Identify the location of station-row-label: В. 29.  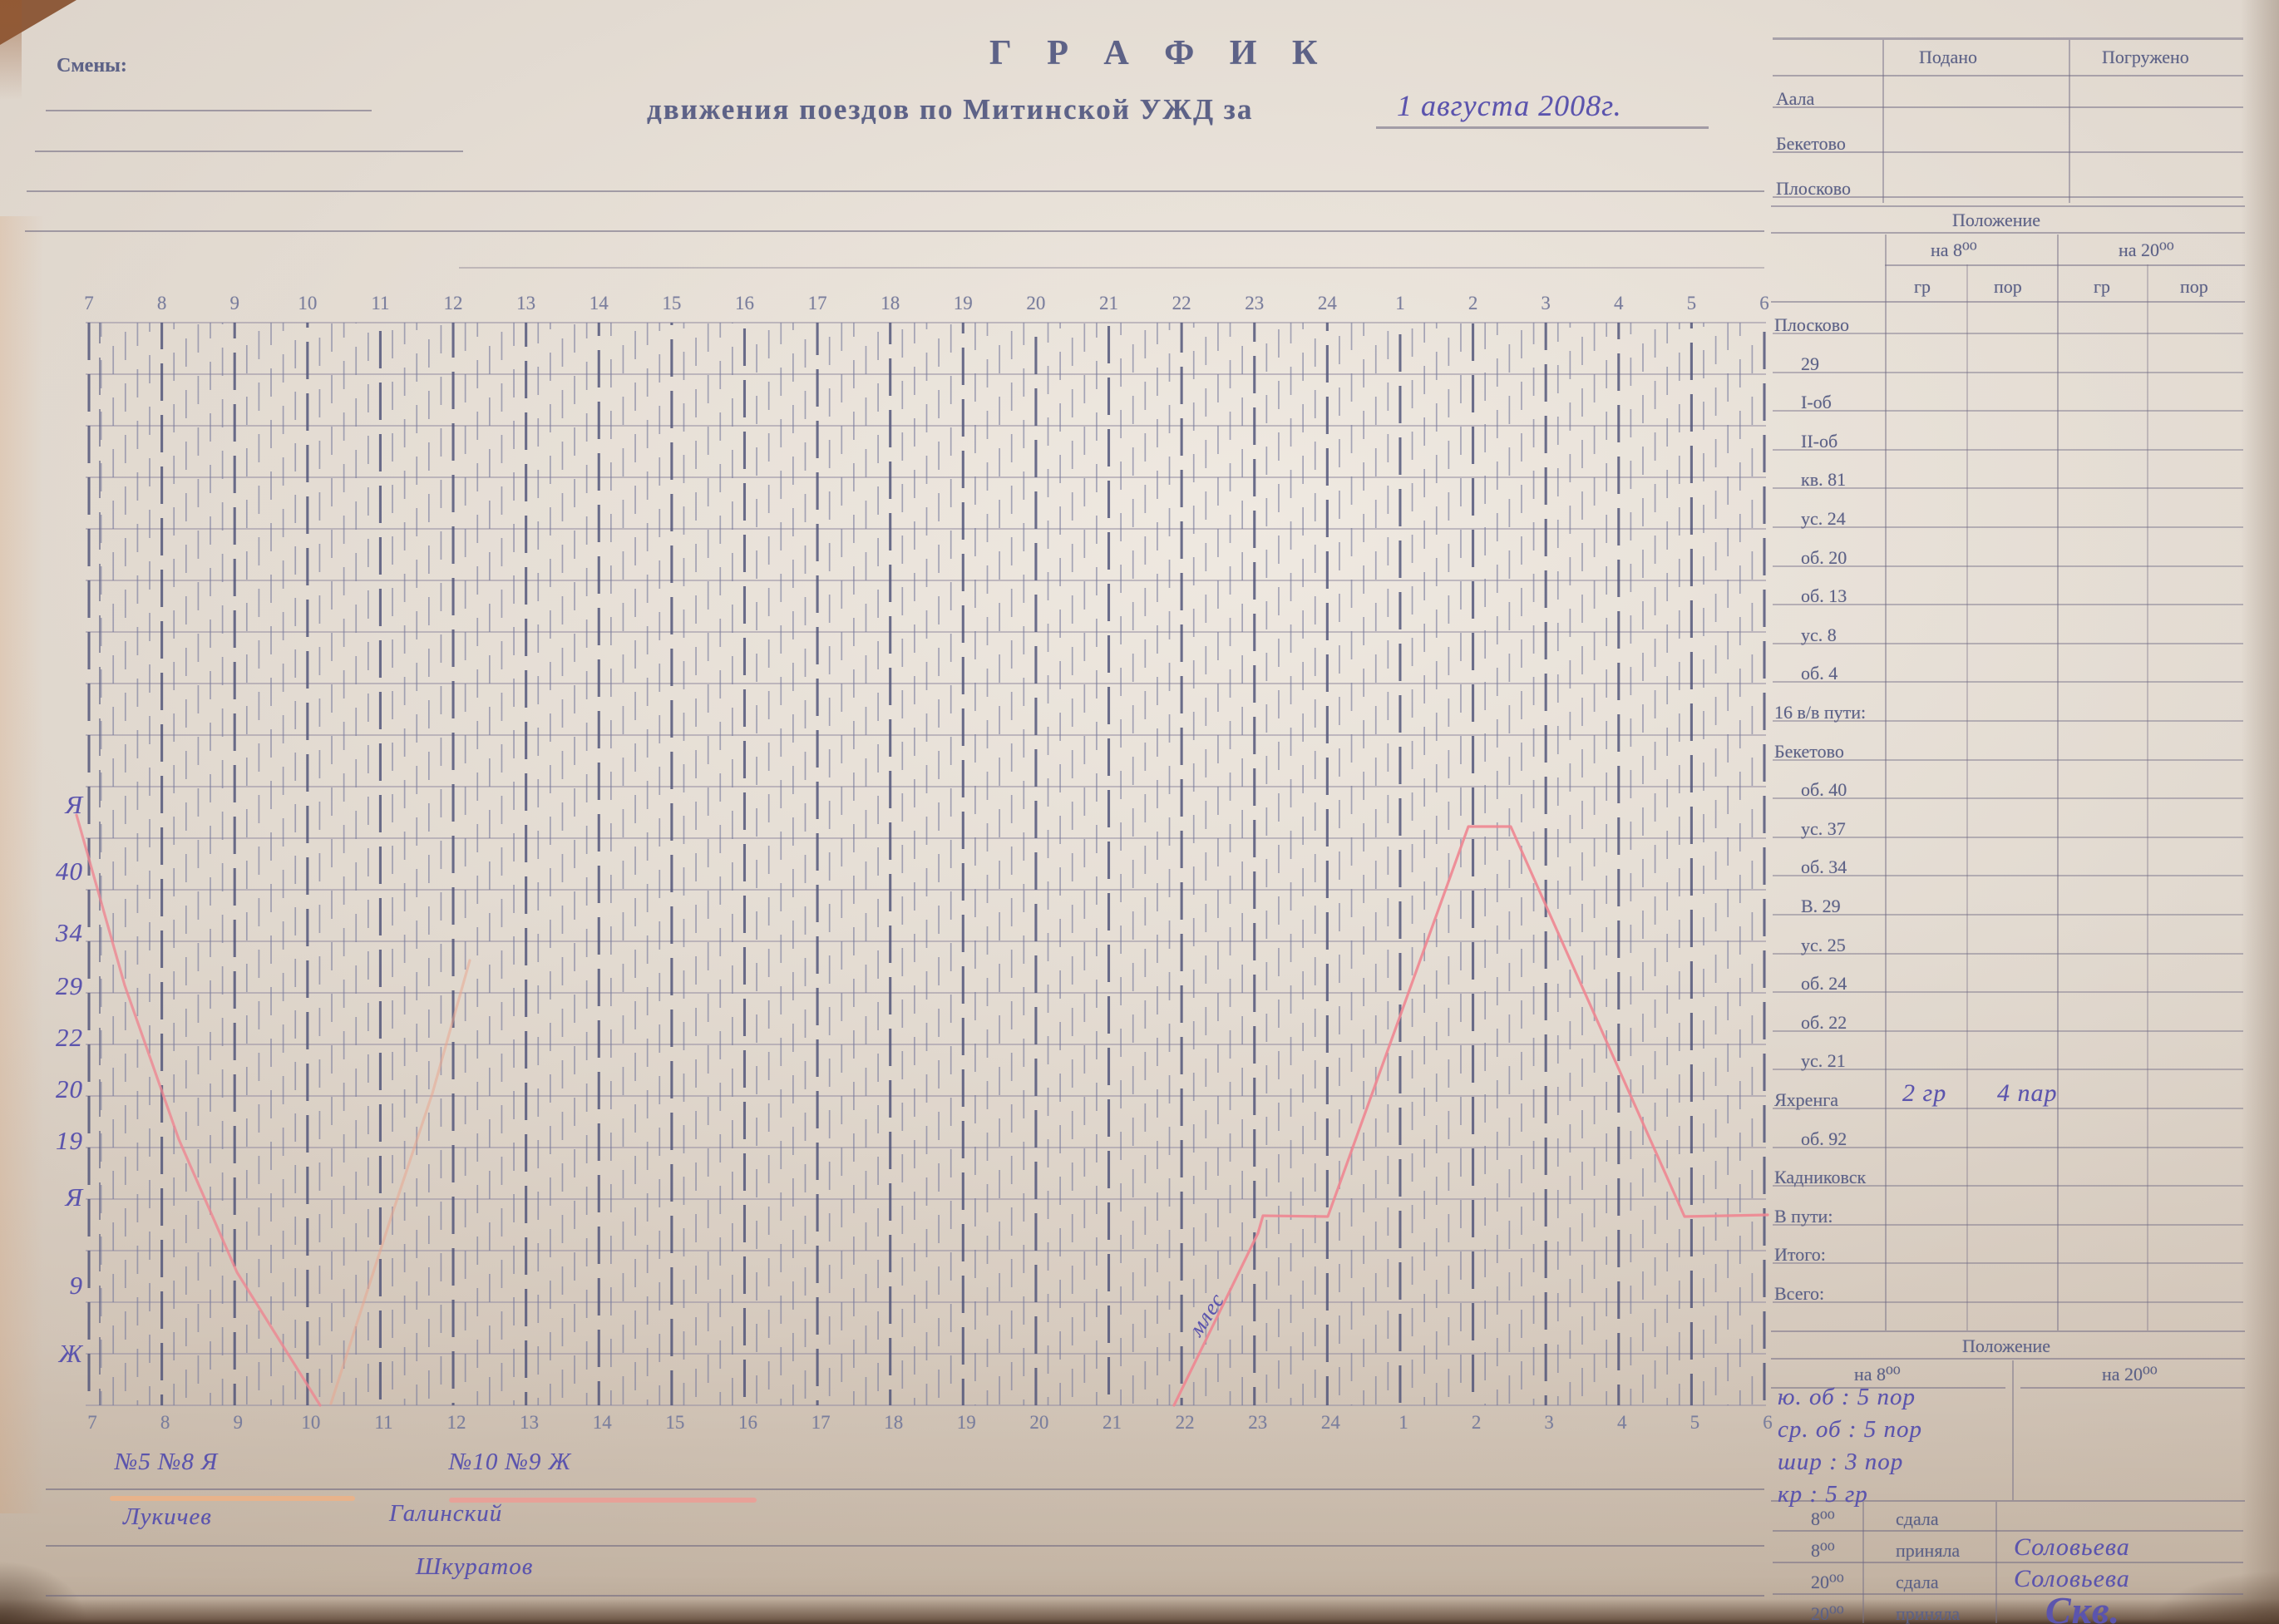
(1821, 906).